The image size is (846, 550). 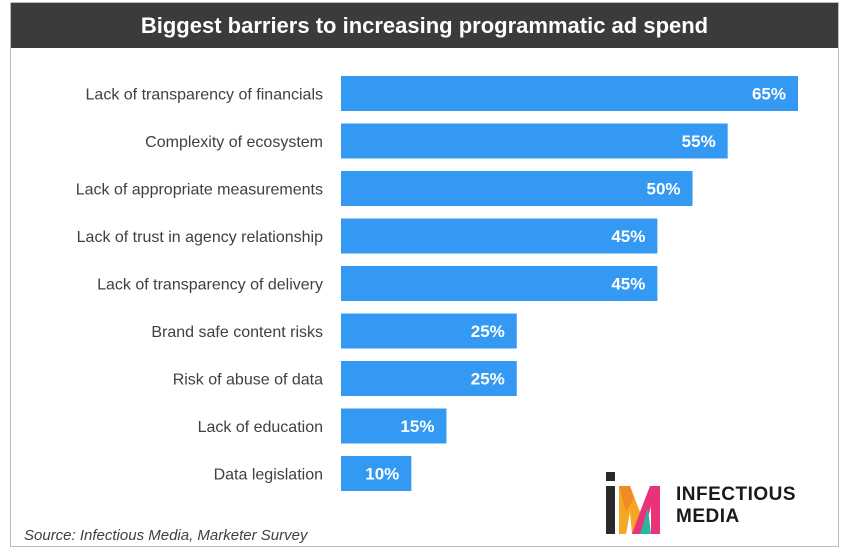 I want to click on value-label-7: 25%, so click(x=488, y=379).